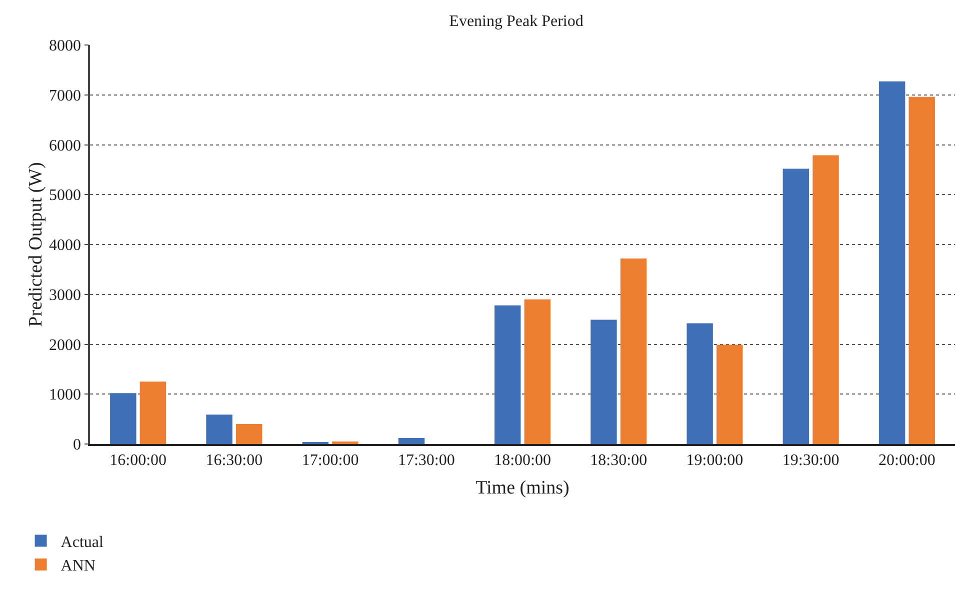  I want to click on x-tick-label: 17:30:00, so click(426, 461).